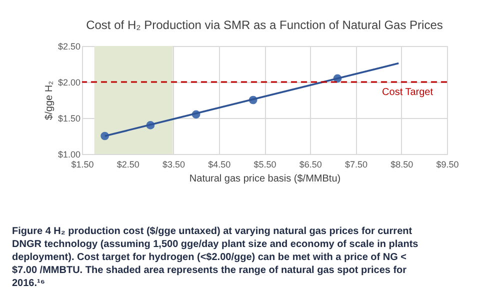  I want to click on y-tick-label: $1.50, so click(69, 119).